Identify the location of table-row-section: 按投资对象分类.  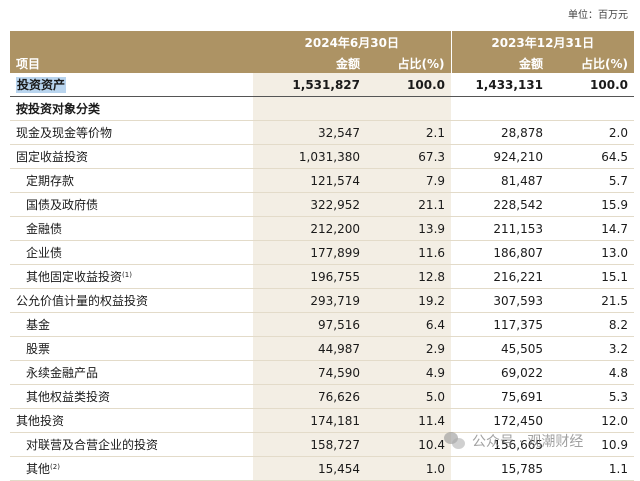
(322, 108).